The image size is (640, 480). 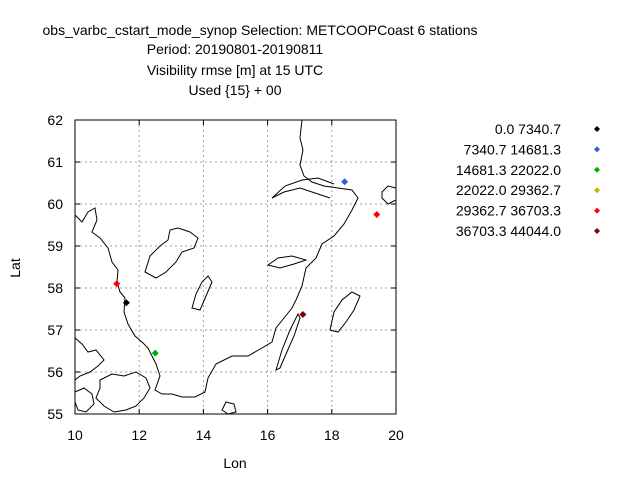 What do you see at coordinates (268, 435) in the screenshot?
I see `x-tick-label: 16` at bounding box center [268, 435].